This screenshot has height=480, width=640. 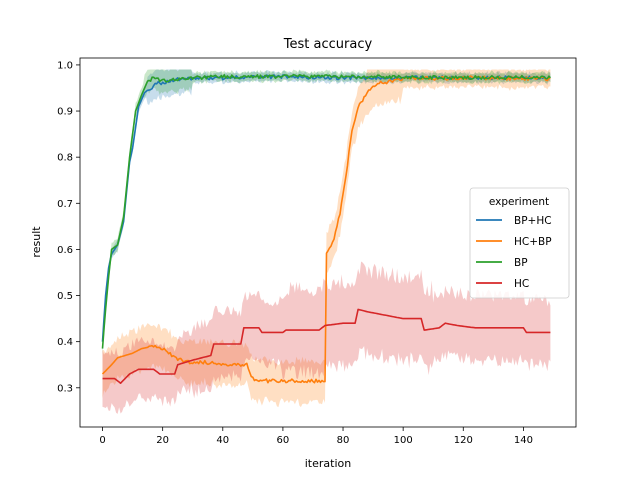 I want to click on y-tick-label: 1.0, so click(x=65, y=65).